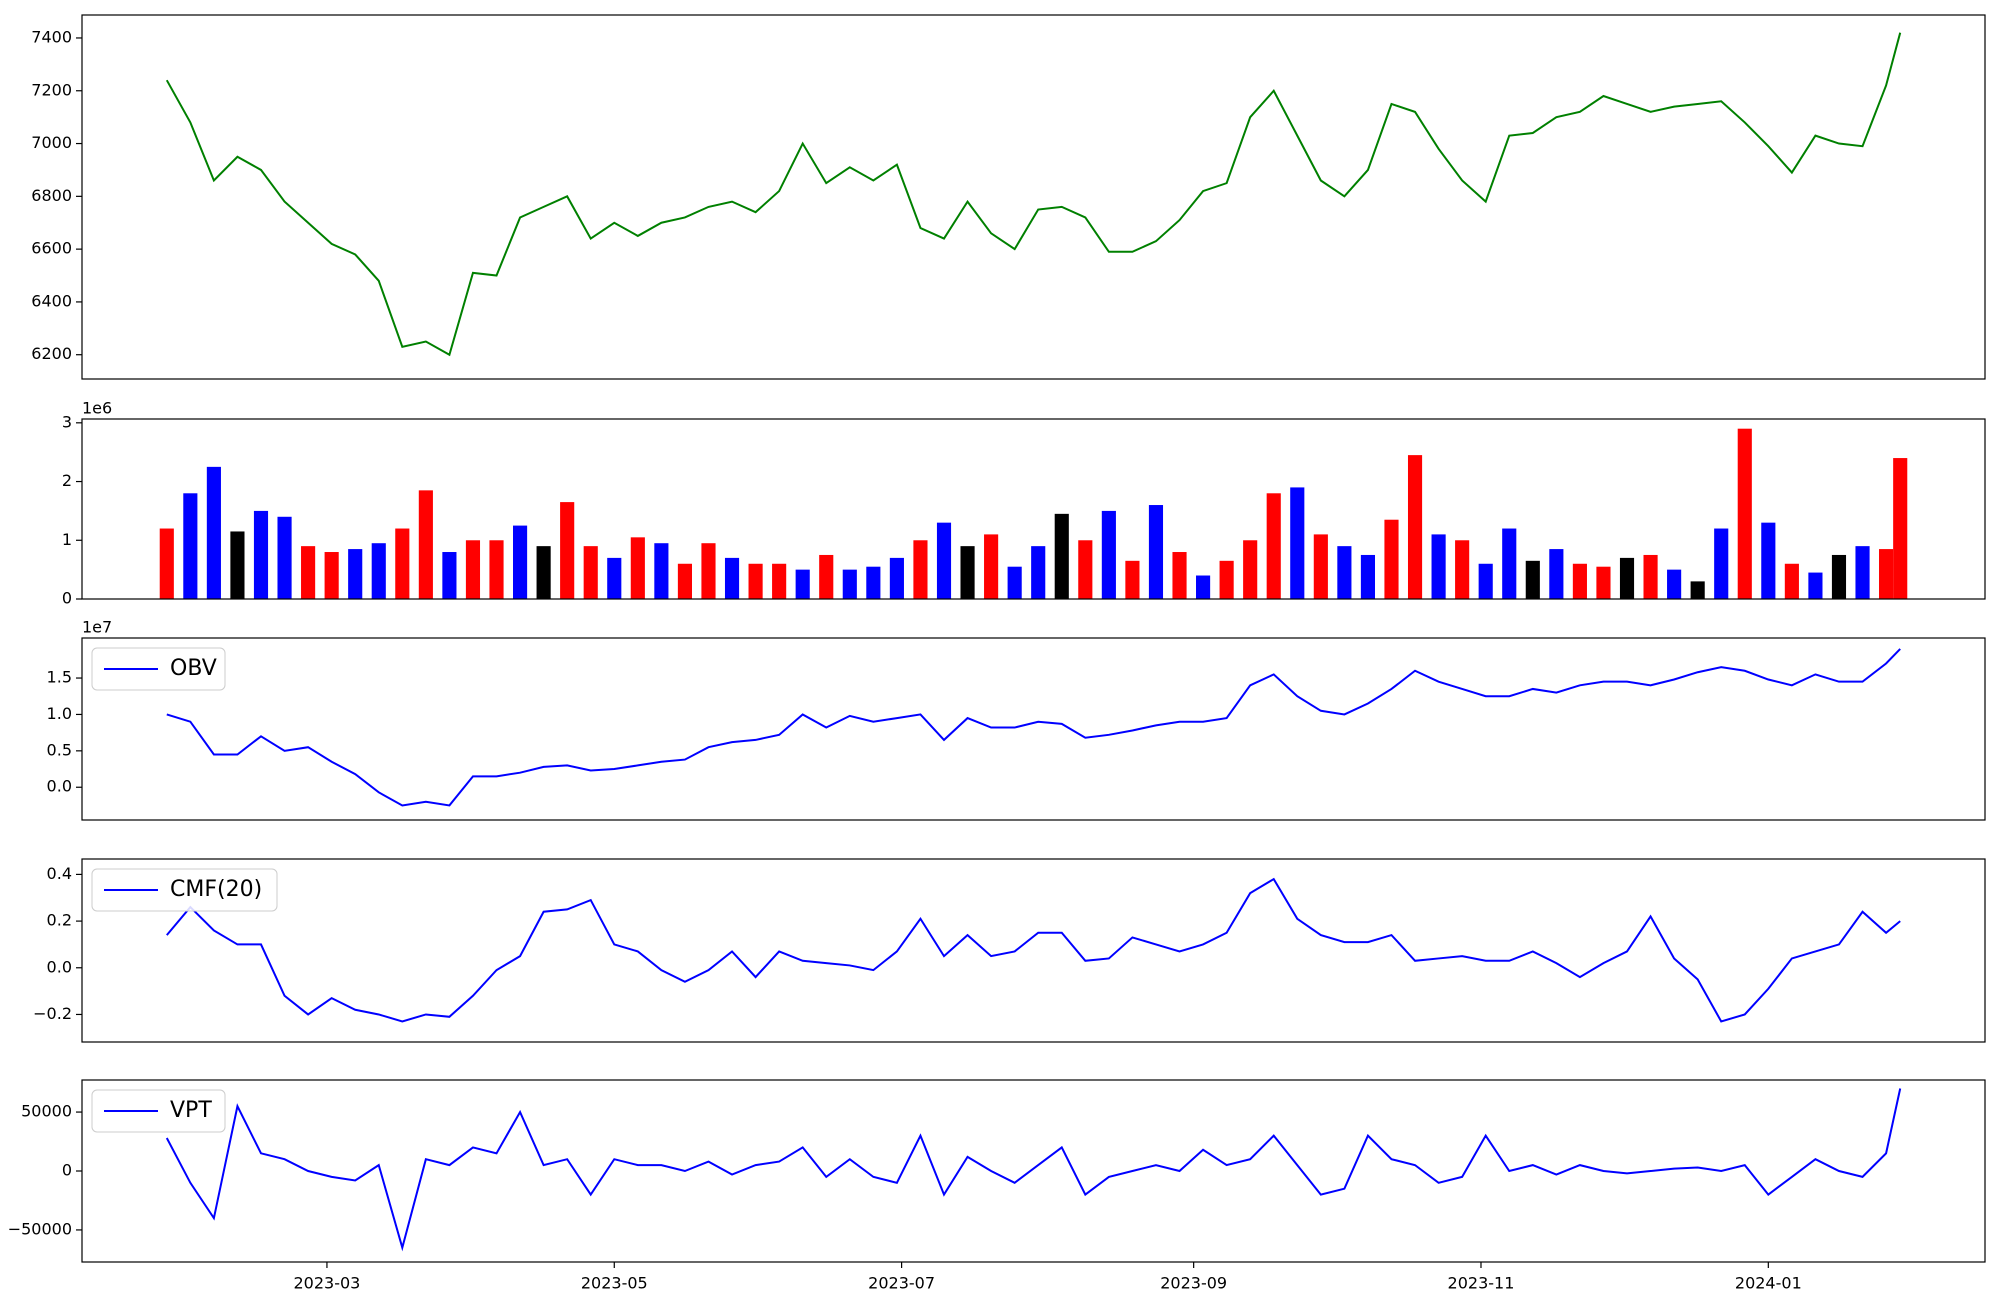  I want to click on y-tick-label: 1.0, so click(59, 713).